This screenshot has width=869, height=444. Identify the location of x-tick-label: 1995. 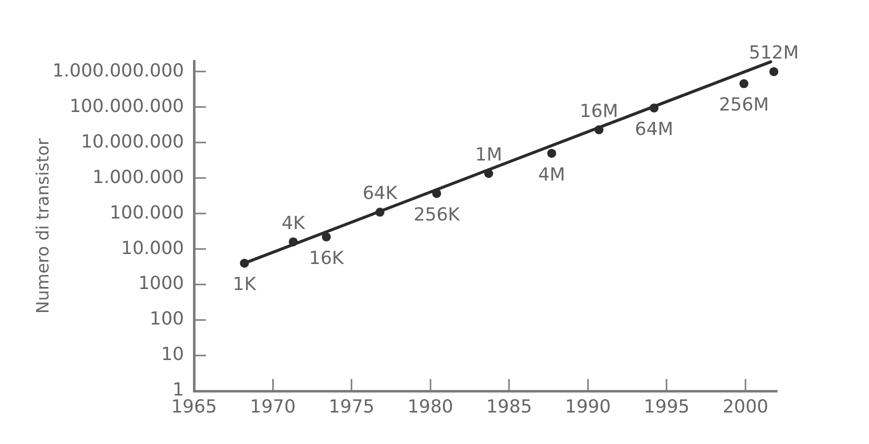
(667, 407).